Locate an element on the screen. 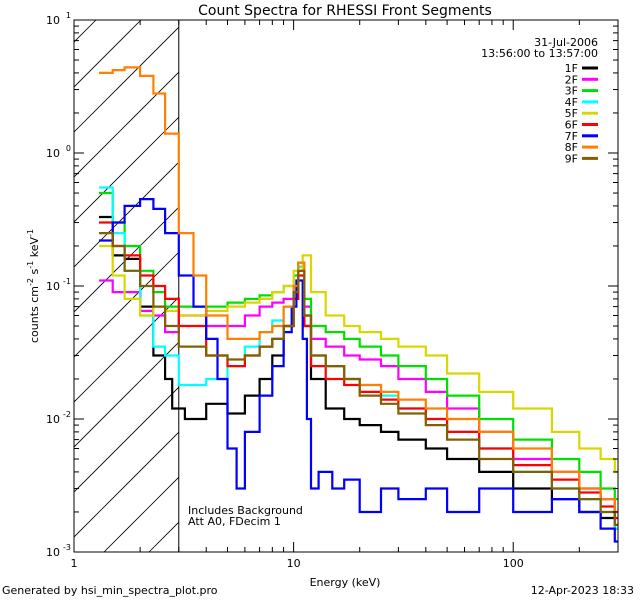 Image resolution: width=640 pixels, height=600 pixels. footer-timestamp: 12-Apr-2023 18:33 is located at coordinates (582, 590).